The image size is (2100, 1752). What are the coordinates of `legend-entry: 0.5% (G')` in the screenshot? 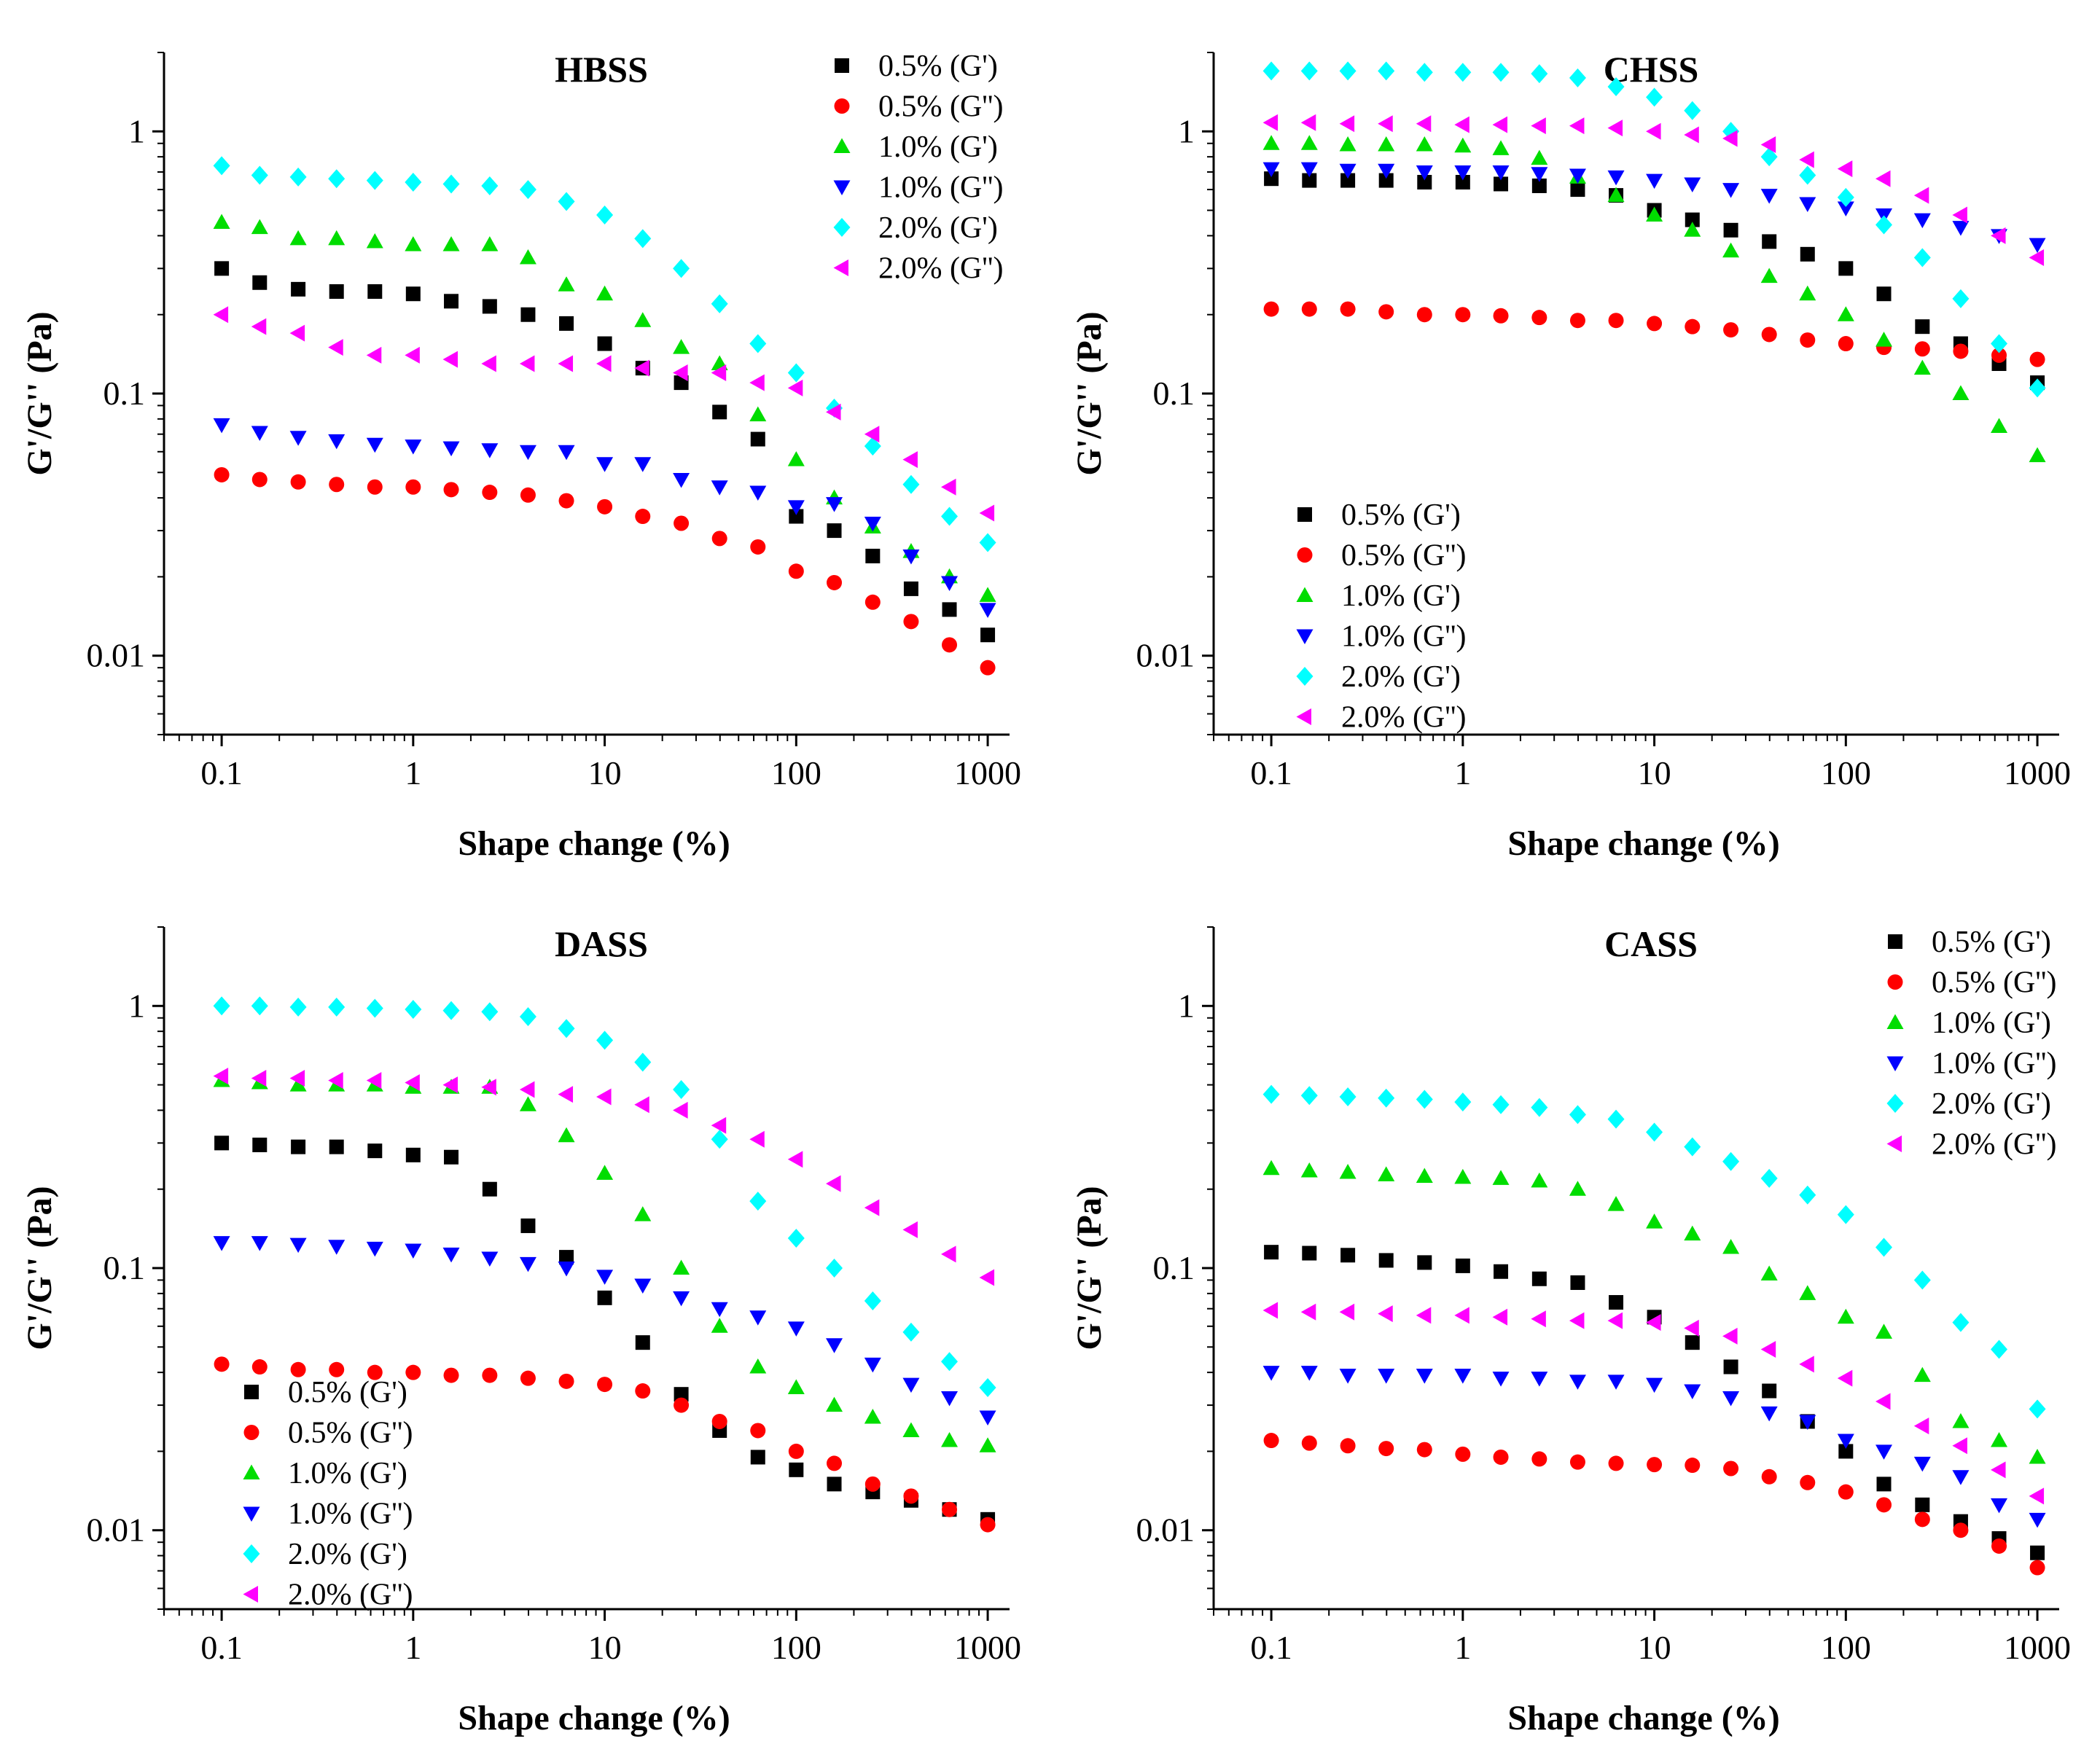 It's located at (347, 1392).